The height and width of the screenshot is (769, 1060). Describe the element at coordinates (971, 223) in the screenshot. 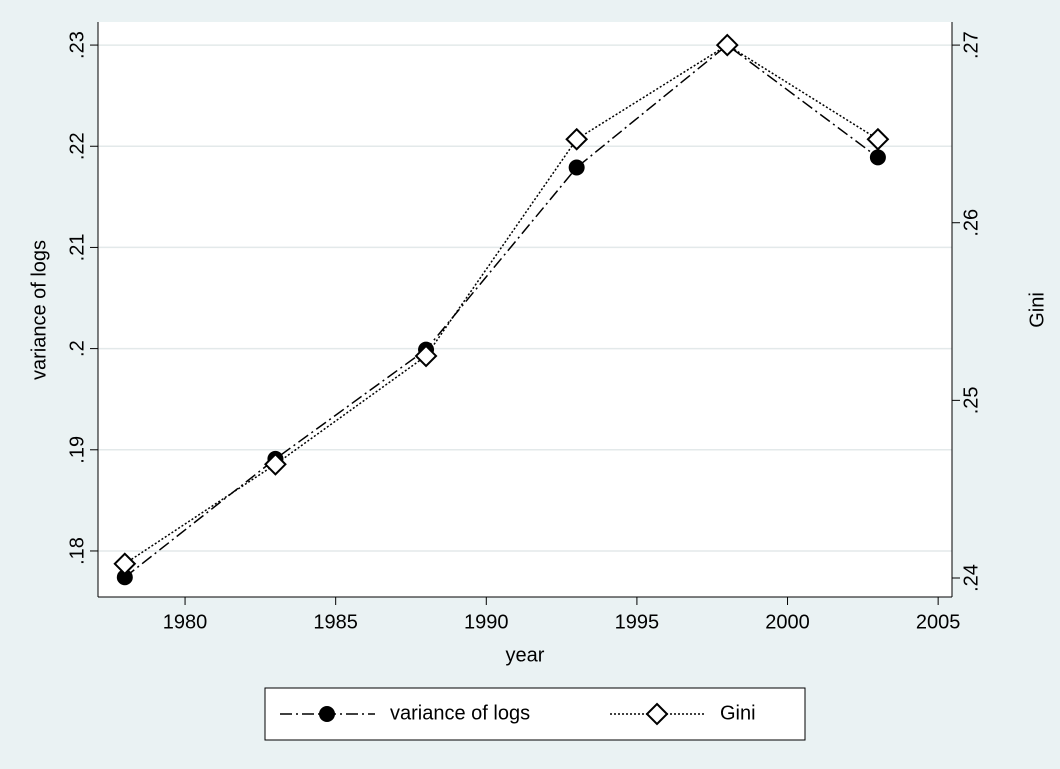

I see `y2-tick-label: .26` at that location.